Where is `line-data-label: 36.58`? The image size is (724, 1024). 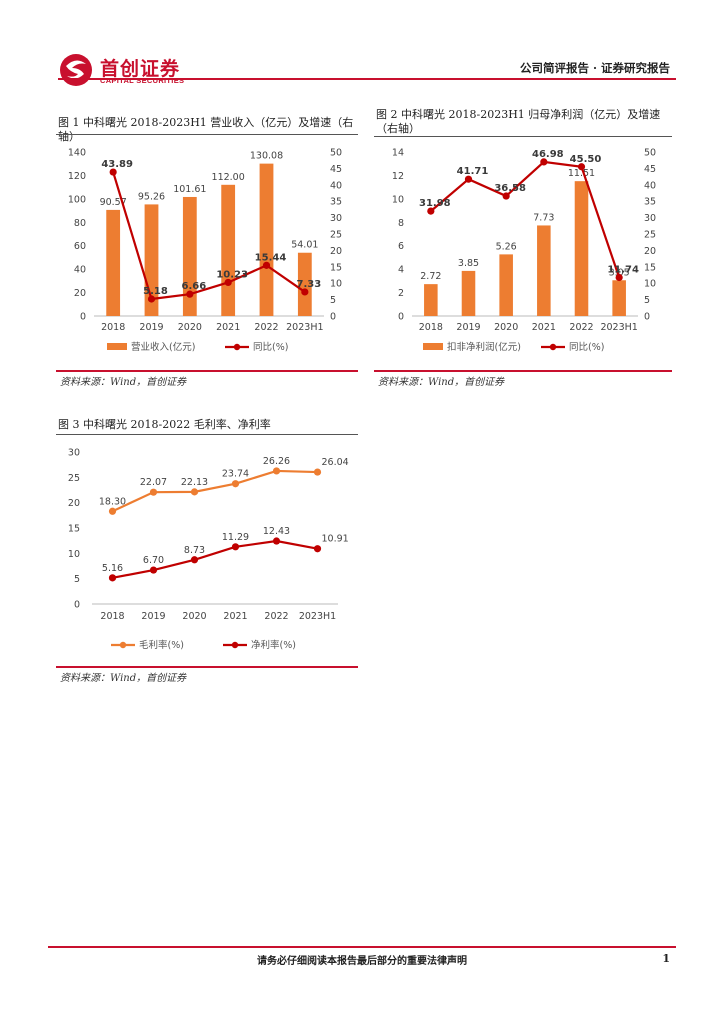 line-data-label: 36.58 is located at coordinates (510, 188).